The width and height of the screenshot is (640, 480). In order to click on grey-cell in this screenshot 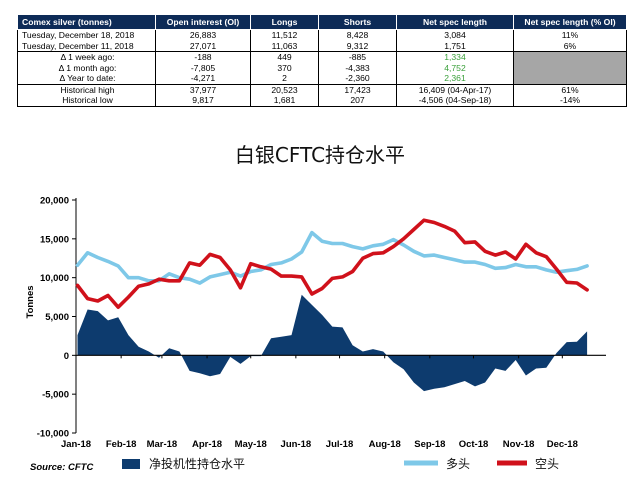, I will do `click(570, 67)`.